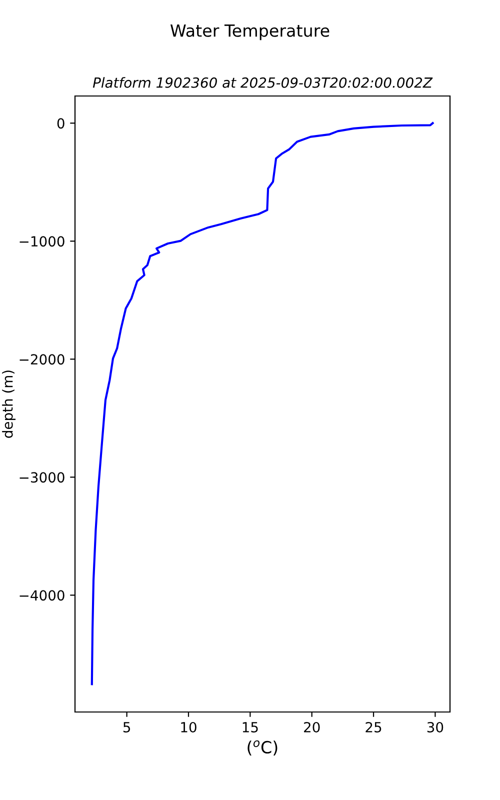 This screenshot has height=800, width=500. What do you see at coordinates (42, 359) in the screenshot?
I see `y-tick-label: −2000` at bounding box center [42, 359].